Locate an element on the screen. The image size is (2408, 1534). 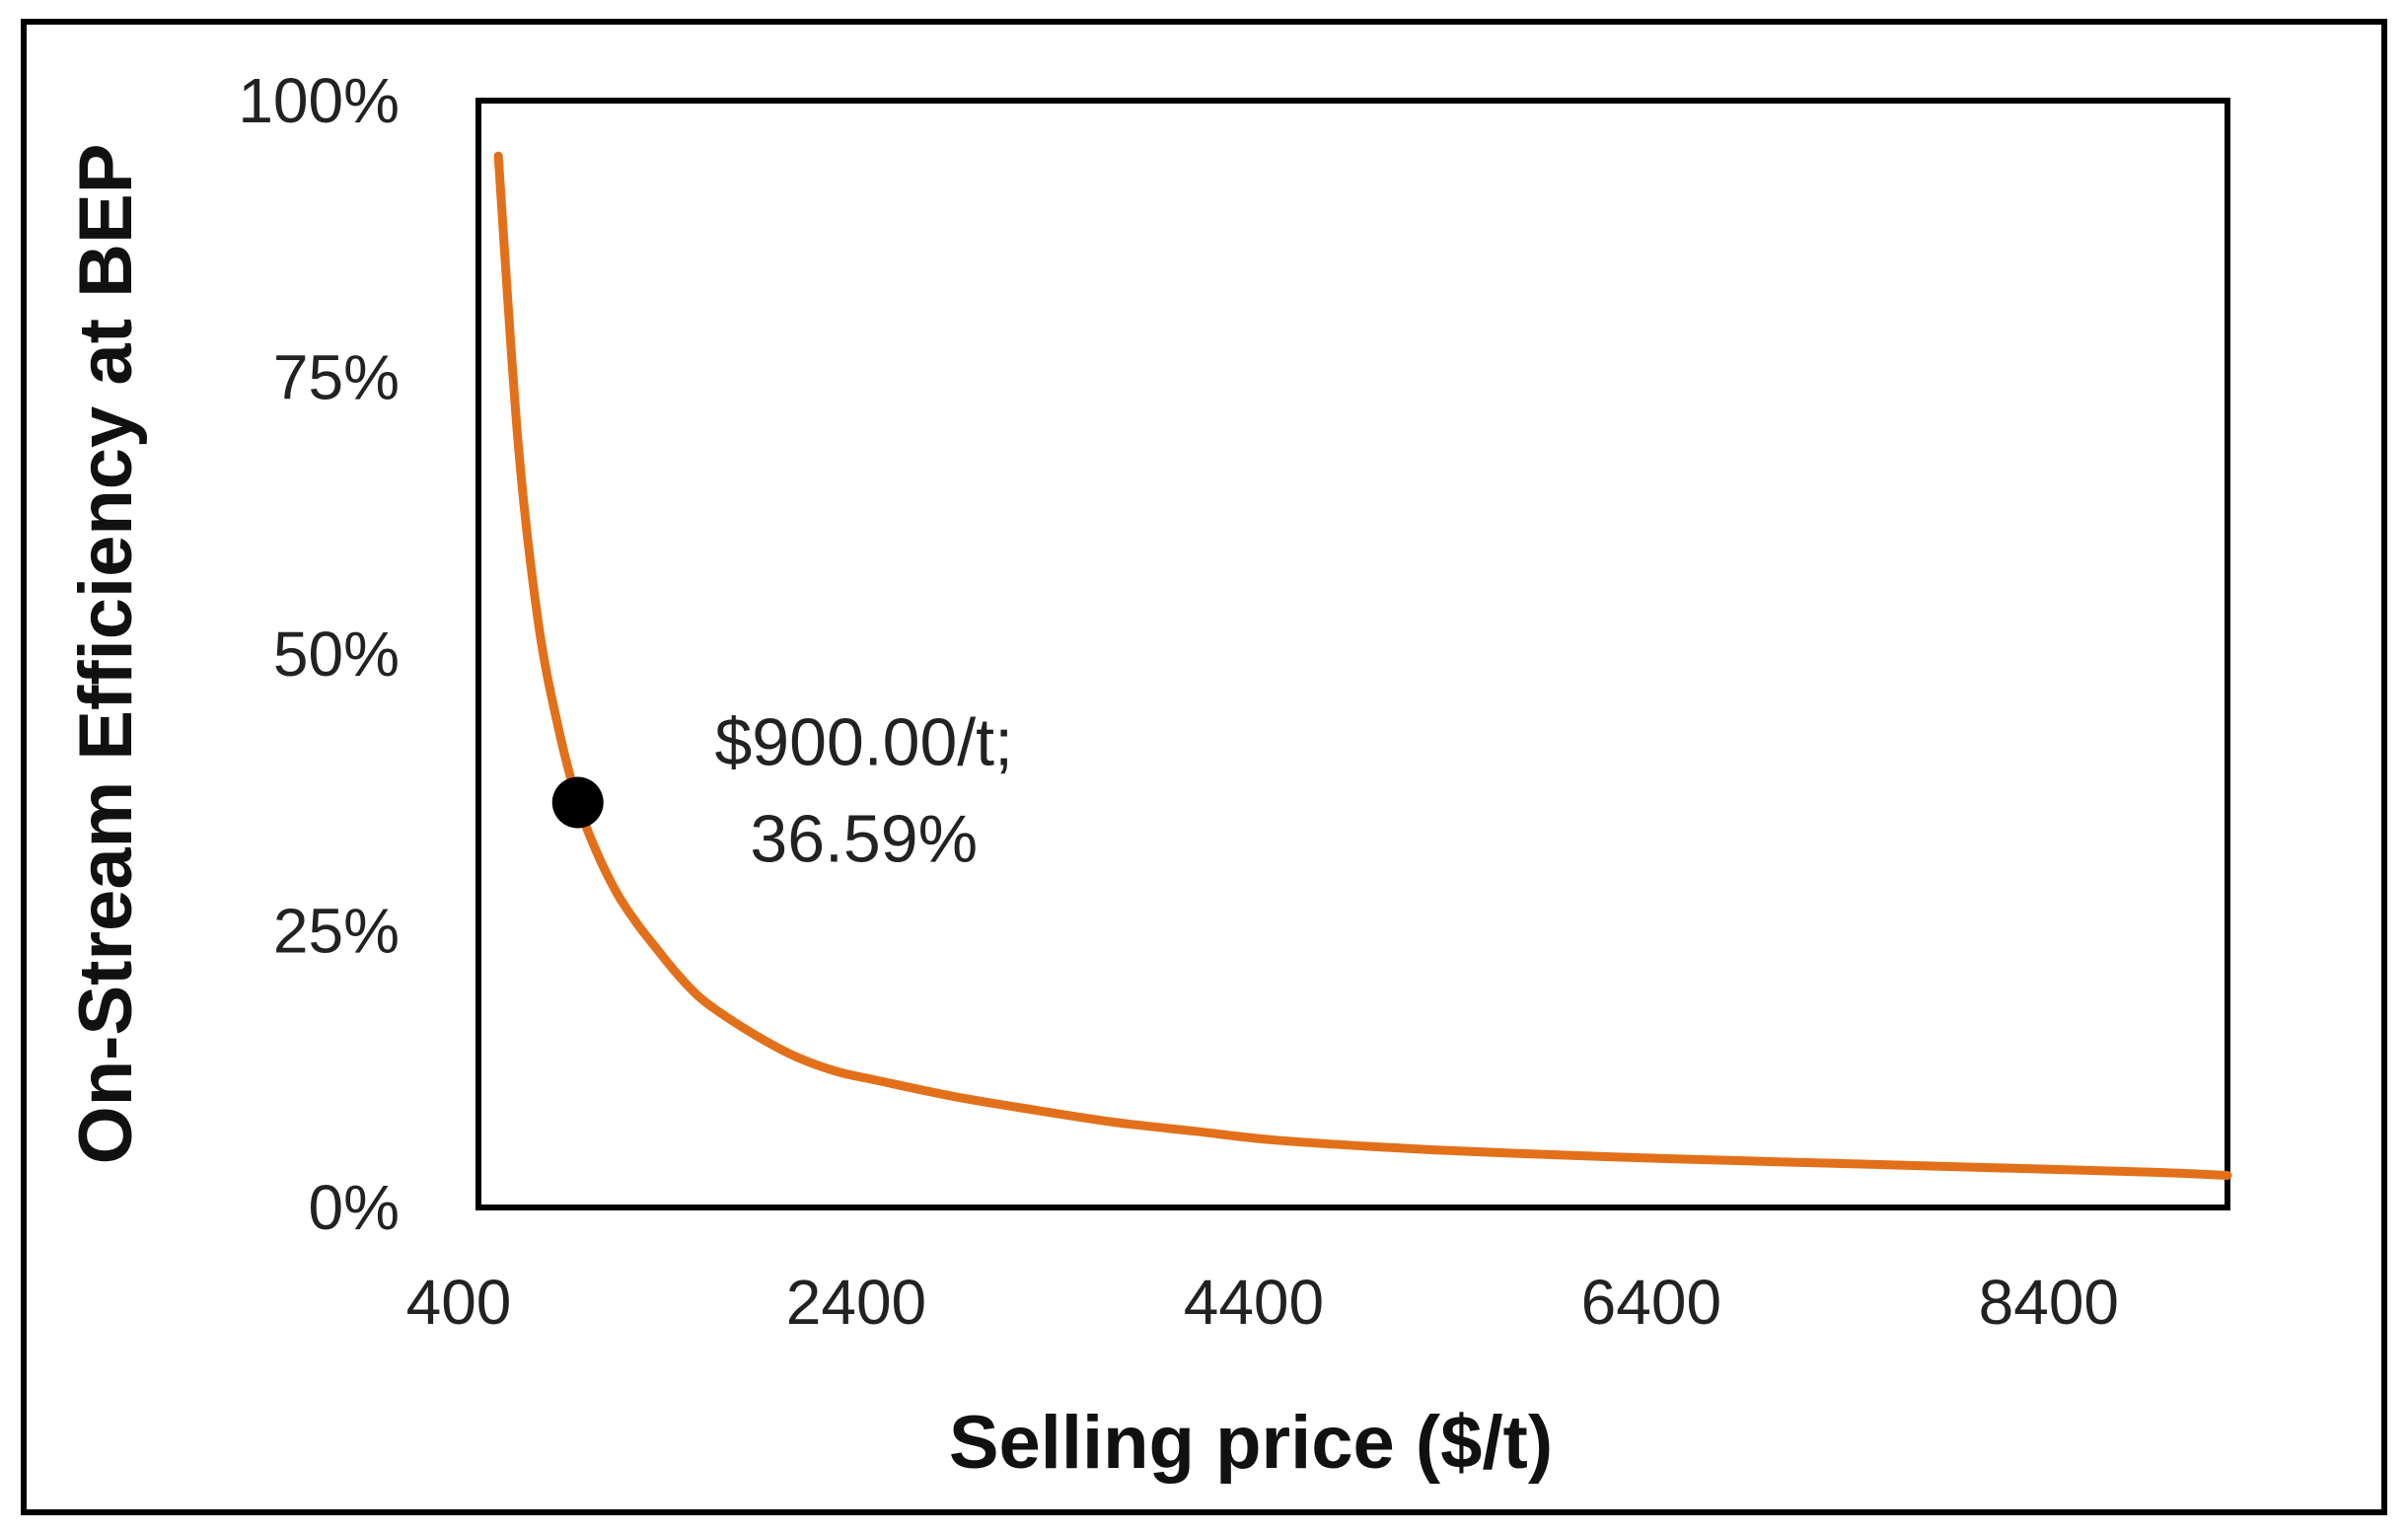
x-tick-label: 6400 is located at coordinates (1651, 1302).